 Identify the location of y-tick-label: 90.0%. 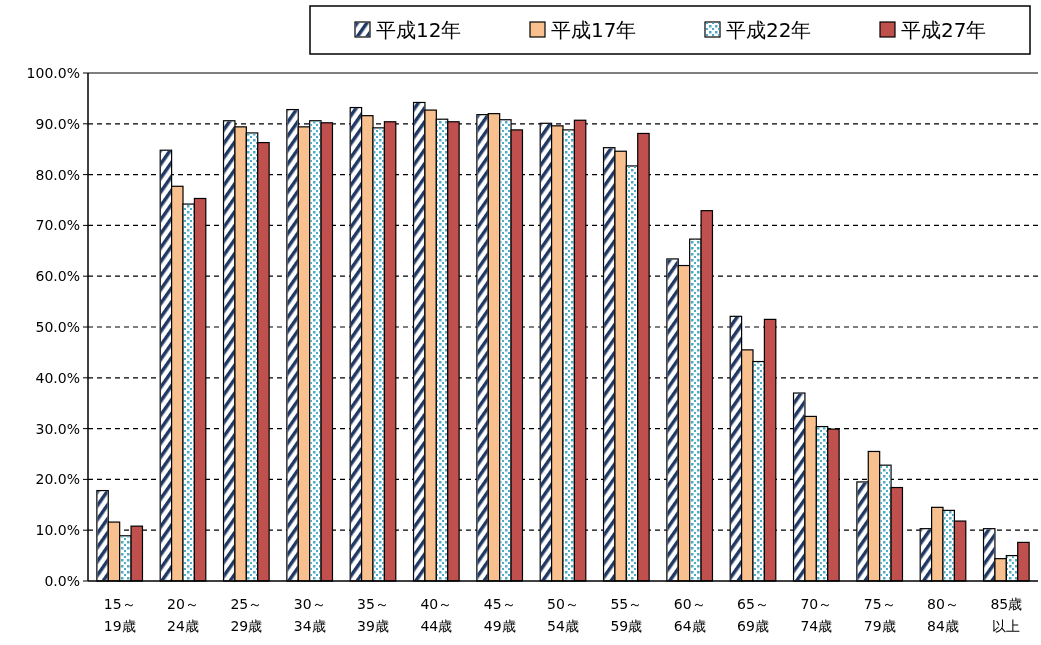
(57, 123).